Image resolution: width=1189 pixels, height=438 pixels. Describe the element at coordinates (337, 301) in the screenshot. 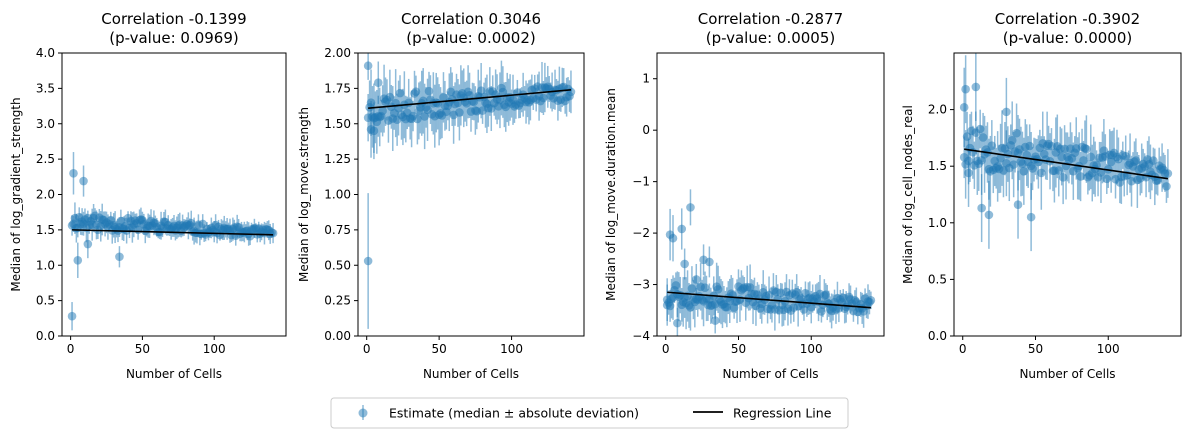

I see `y-tick-label: 0.25` at that location.